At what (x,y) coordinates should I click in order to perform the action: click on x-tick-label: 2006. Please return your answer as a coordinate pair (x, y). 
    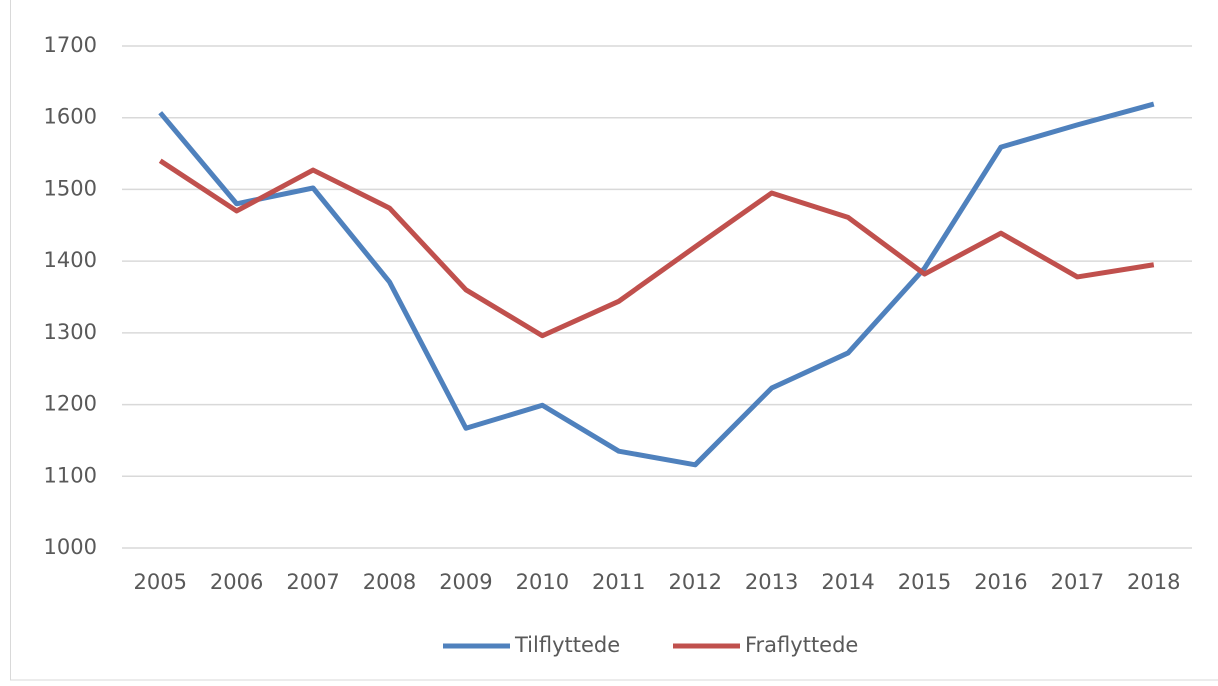
    Looking at the image, I should click on (236, 582).